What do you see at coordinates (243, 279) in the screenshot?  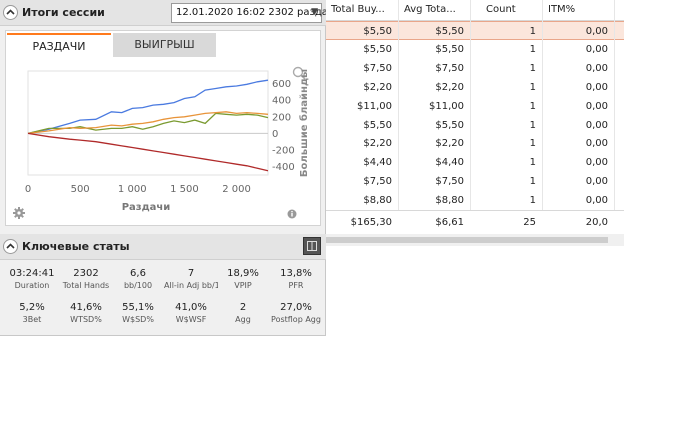 I see `stat-vpip: 18,9% VPIP` at bounding box center [243, 279].